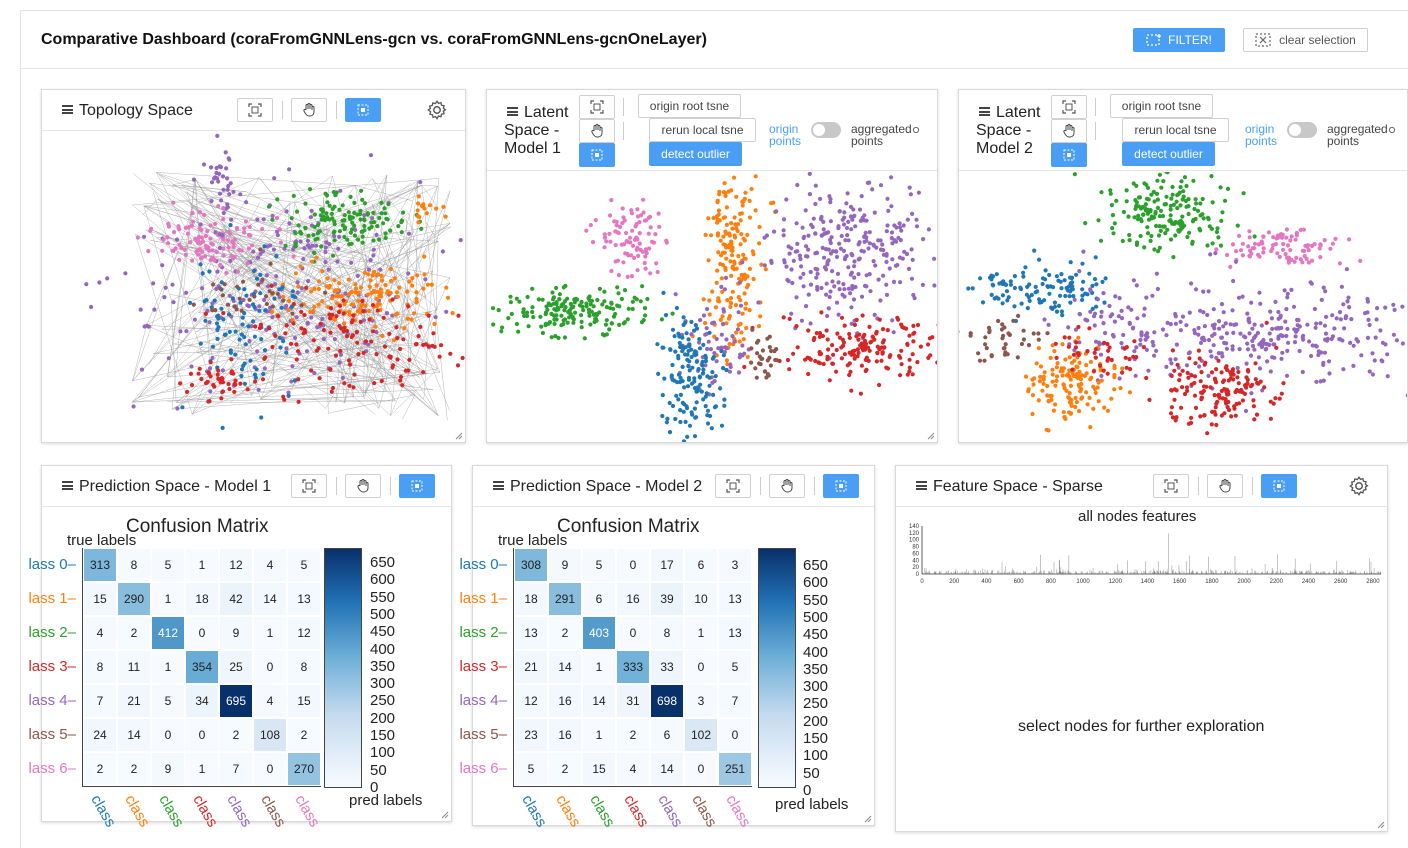 Image resolution: width=1408 pixels, height=848 pixels. Describe the element at coordinates (667, 667) in the screenshot. I see `matrix-cell: 33` at that location.